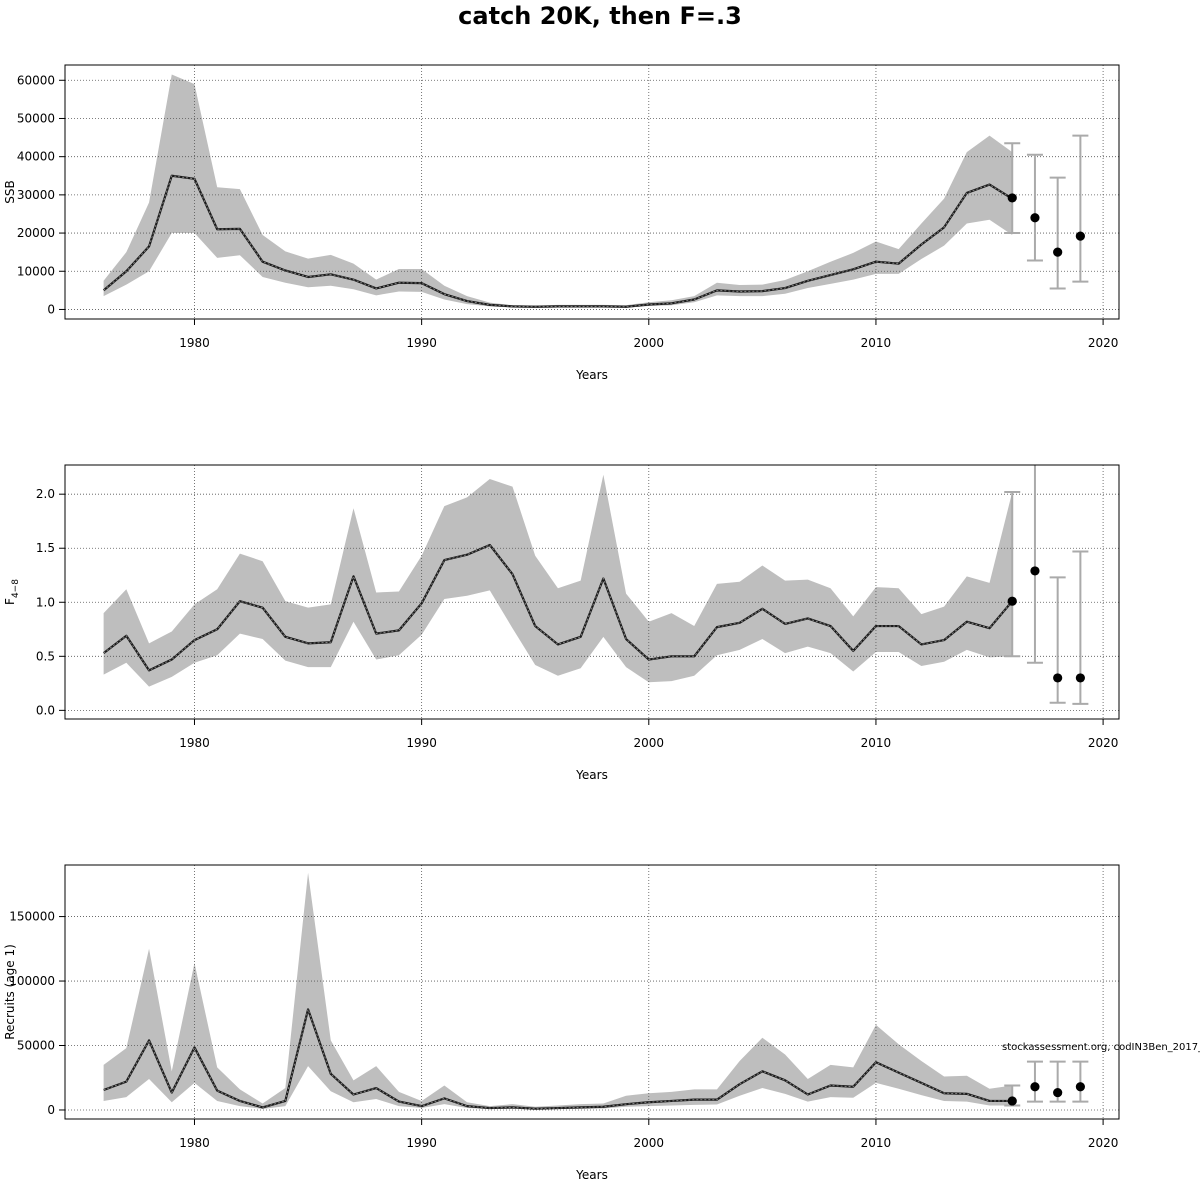  What do you see at coordinates (36, 80) in the screenshot?
I see `y-tick-label: 60000` at bounding box center [36, 80].